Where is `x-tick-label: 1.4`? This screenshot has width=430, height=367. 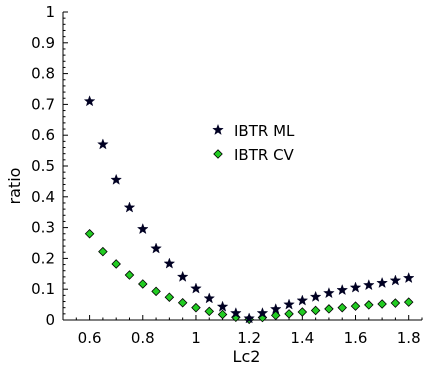
x-tick-label: 1.4 is located at coordinates (302, 338).